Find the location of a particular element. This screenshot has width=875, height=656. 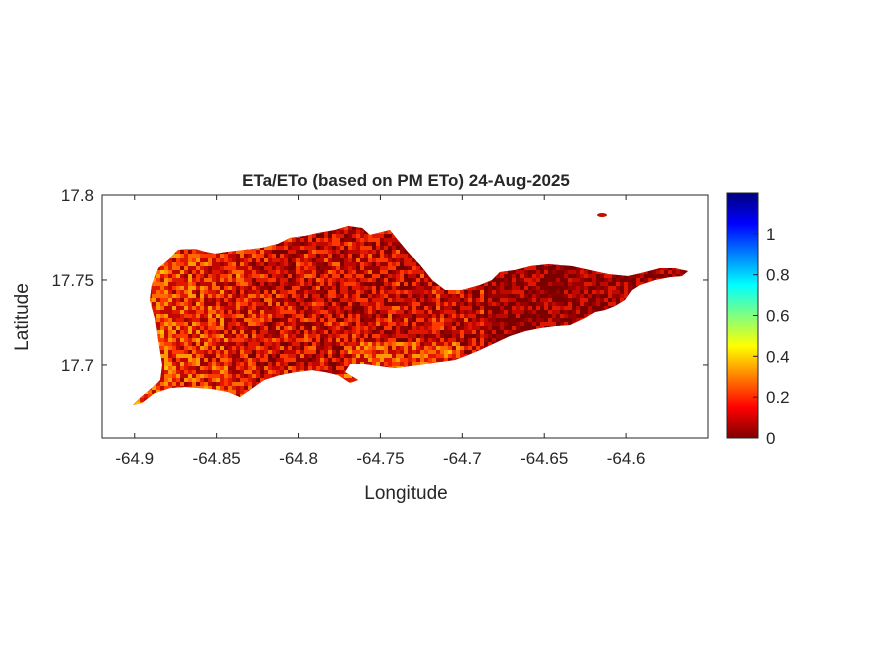

y-tick-label: 17.8 is located at coordinates (77, 195).